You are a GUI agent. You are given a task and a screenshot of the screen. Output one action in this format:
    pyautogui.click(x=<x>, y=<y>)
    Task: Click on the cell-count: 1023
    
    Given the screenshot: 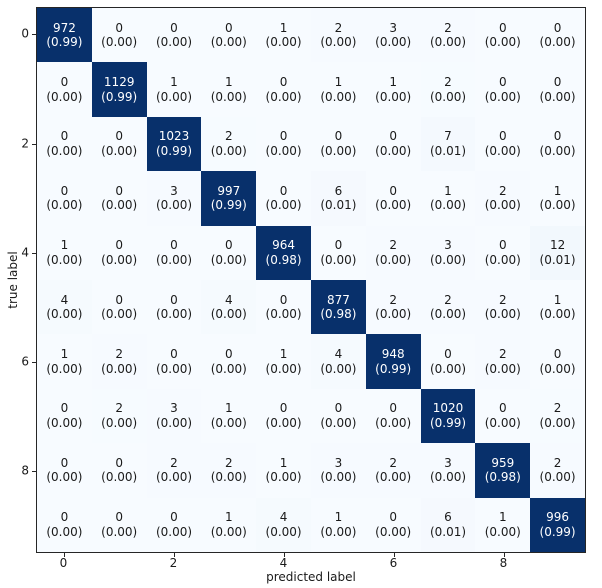 What is the action you would take?
    pyautogui.click(x=174, y=136)
    